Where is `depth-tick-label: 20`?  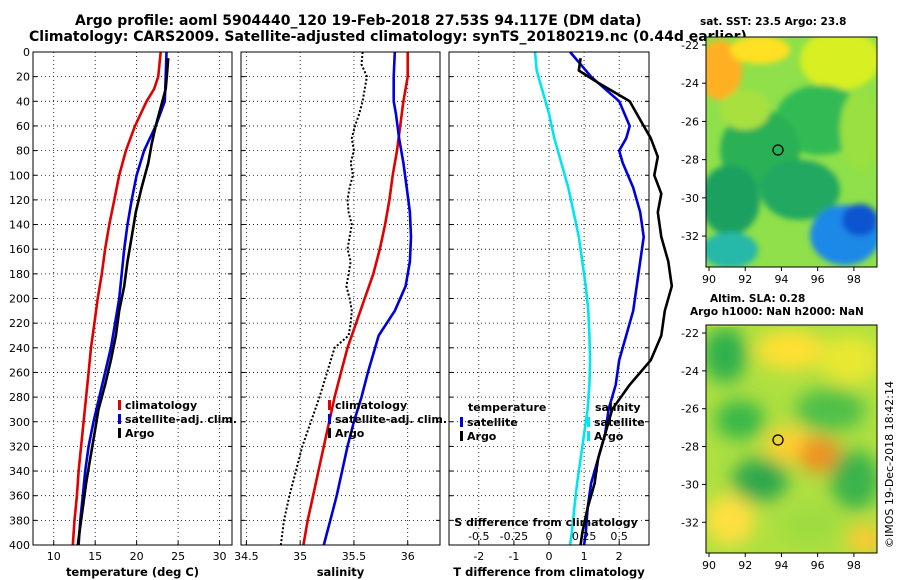
depth-tick-label: 20 is located at coordinates (23, 77).